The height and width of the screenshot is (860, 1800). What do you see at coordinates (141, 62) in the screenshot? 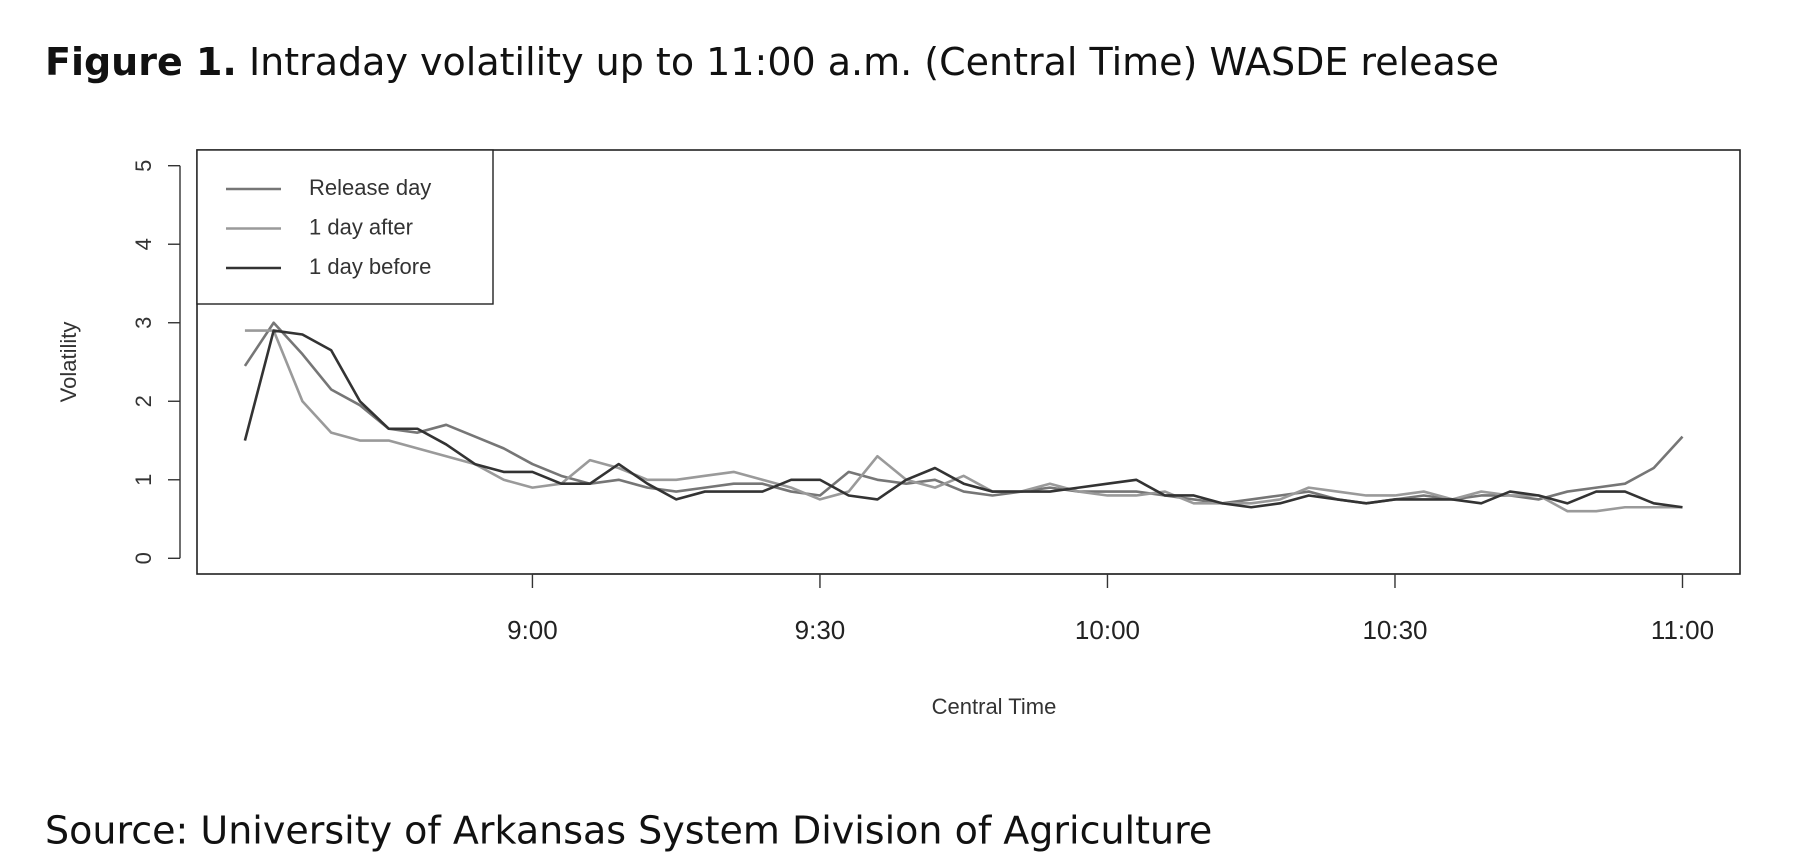
I see `title-label: Figure 1.` at bounding box center [141, 62].